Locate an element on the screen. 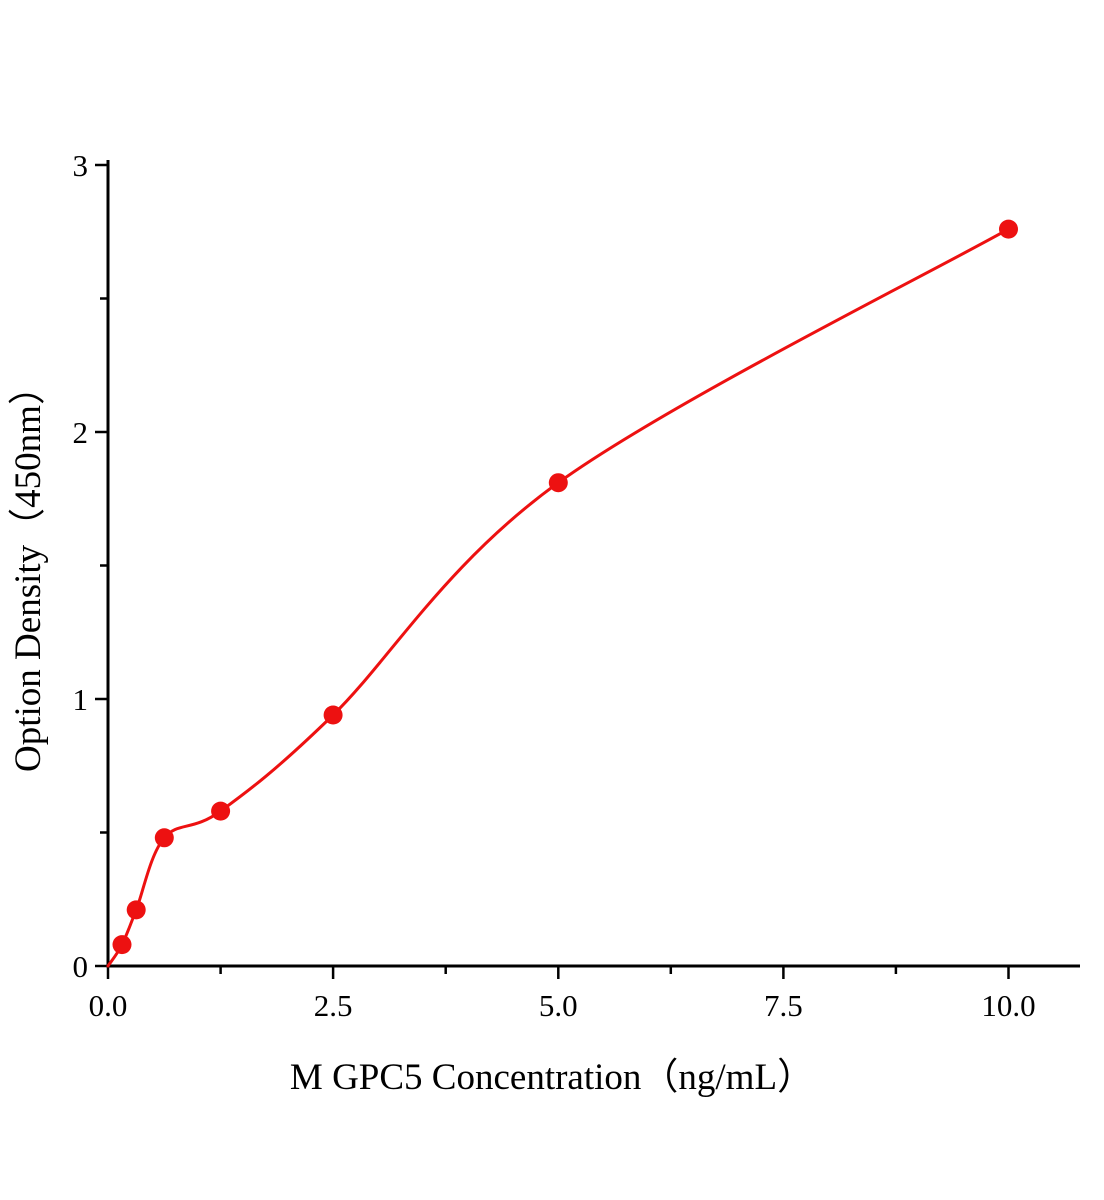 This screenshot has width=1104, height=1200. x-tick-label: 7.5 is located at coordinates (783, 1005).